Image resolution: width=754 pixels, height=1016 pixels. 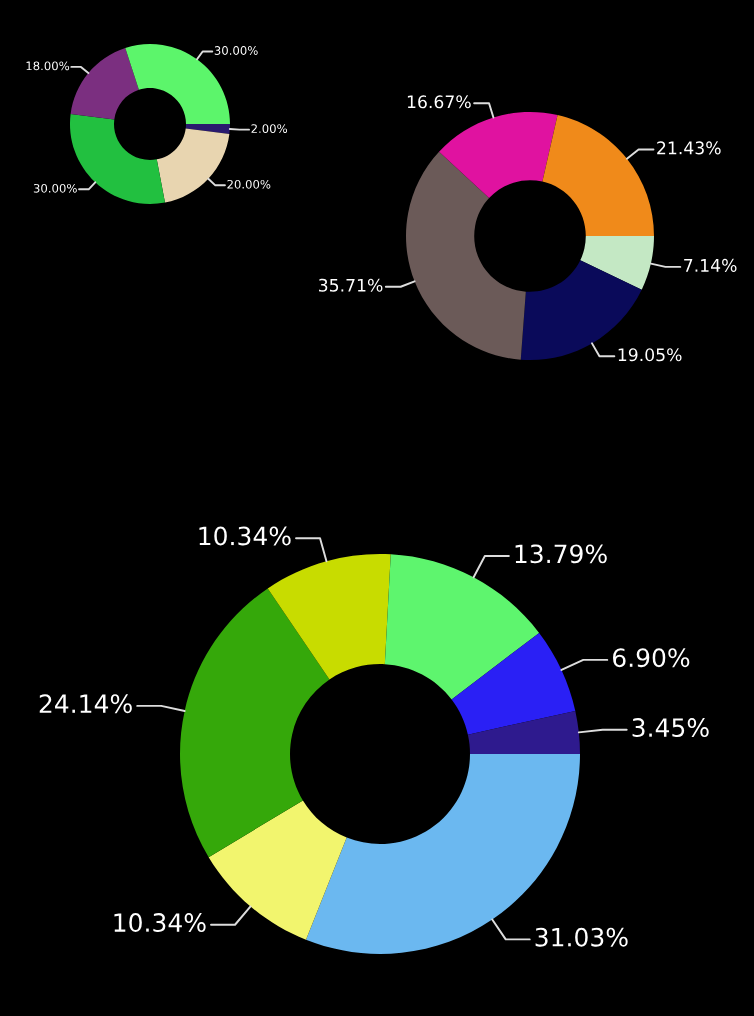 What do you see at coordinates (670, 728) in the screenshot?
I see `data-label: 3.45%` at bounding box center [670, 728].